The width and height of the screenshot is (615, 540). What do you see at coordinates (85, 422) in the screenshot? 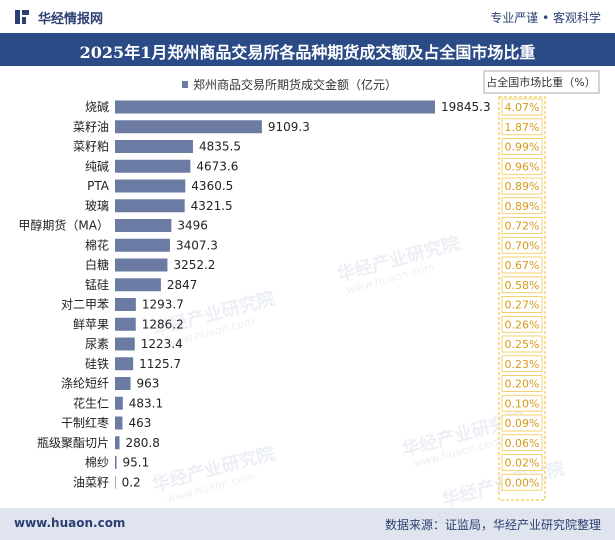
I see `category-label: 干制红枣` at bounding box center [85, 422].